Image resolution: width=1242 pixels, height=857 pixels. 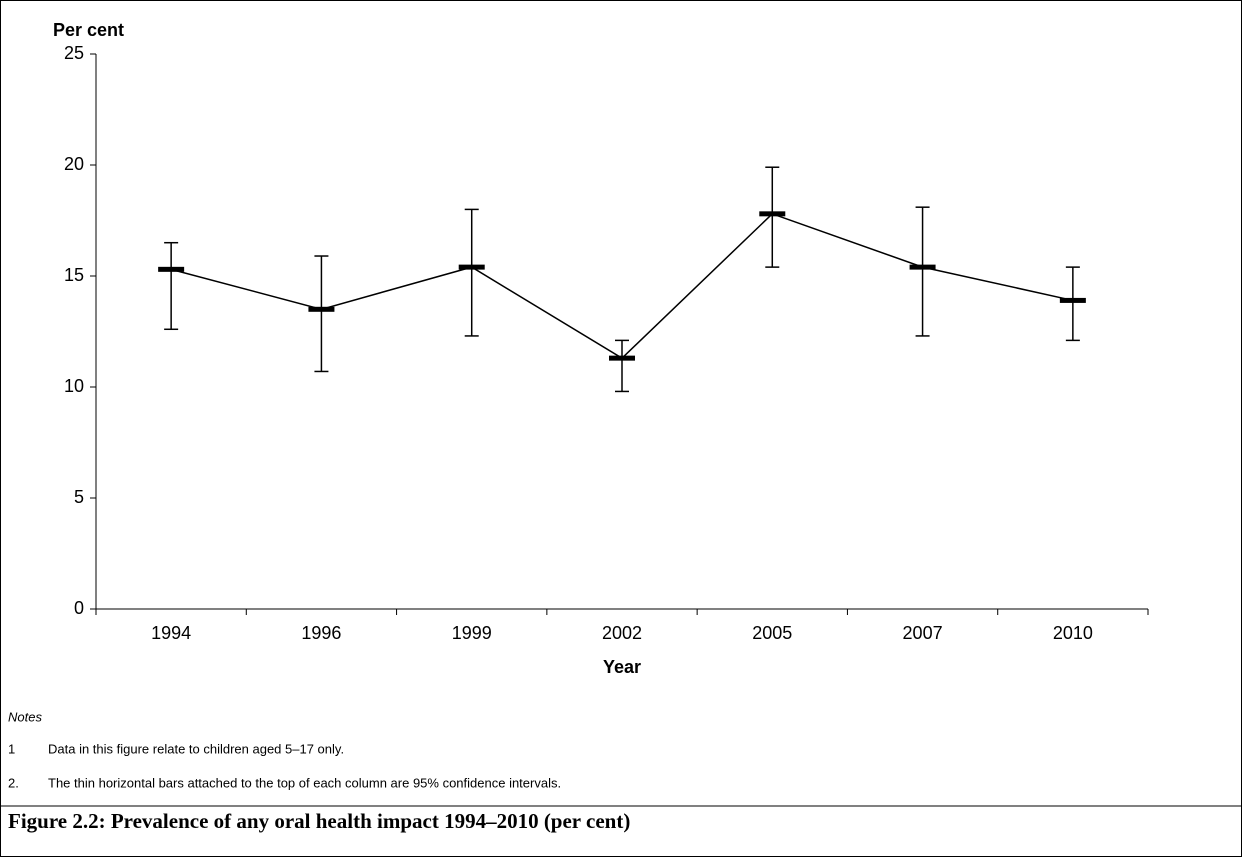 I want to click on x-tick-label: 2007, so click(x=923, y=633).